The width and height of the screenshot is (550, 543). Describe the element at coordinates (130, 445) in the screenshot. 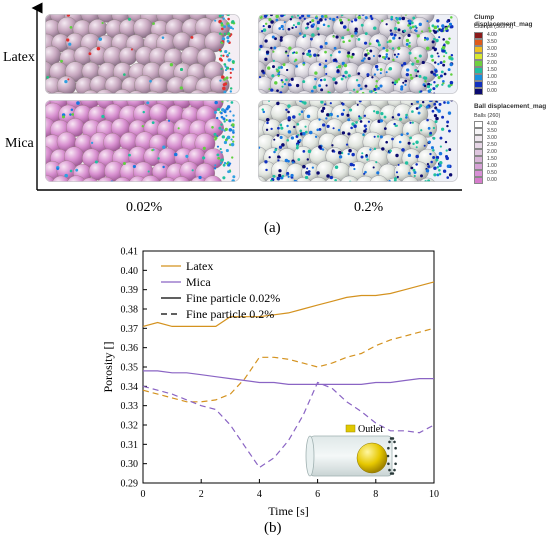

I see `y-tick-label: 0.31` at that location.